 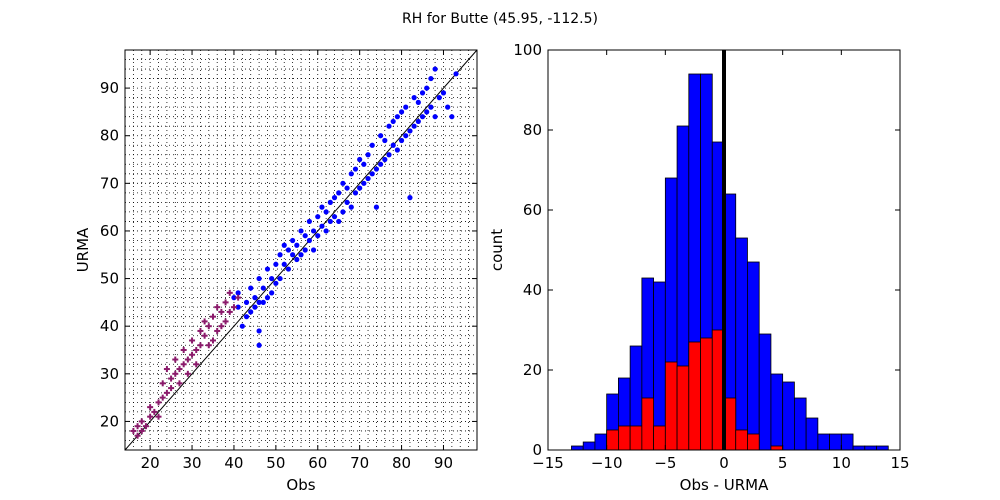 I want to click on histogram-x-tick-label: 15, so click(x=899, y=463).